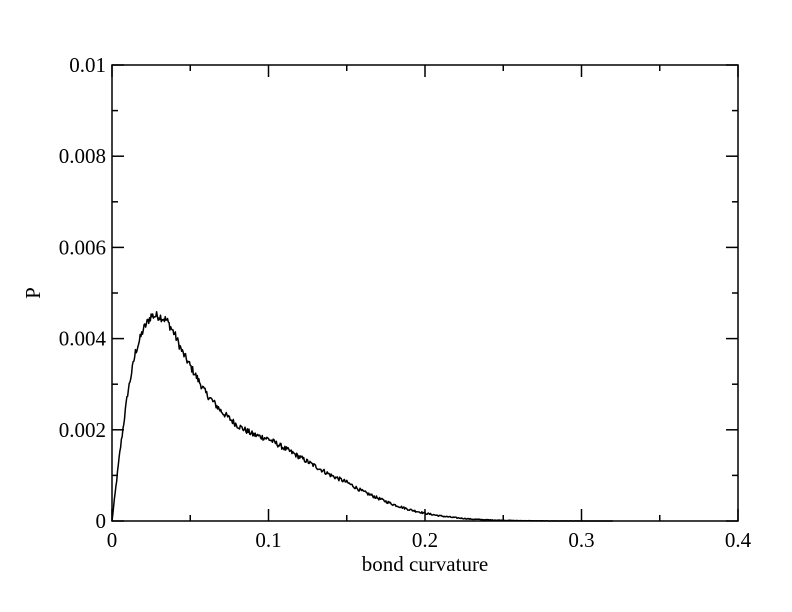 This screenshot has width=792, height=612. Describe the element at coordinates (581, 540) in the screenshot. I see `x-tick-label: 0.3` at that location.